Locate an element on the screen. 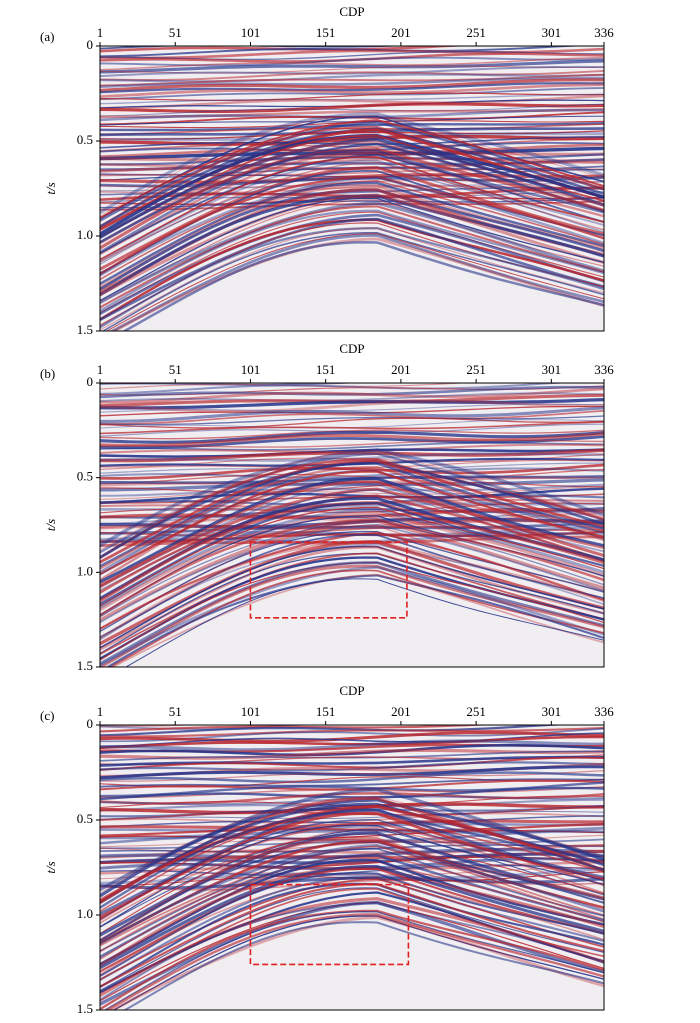  y-tick-label: 0 is located at coordinates (90, 44).